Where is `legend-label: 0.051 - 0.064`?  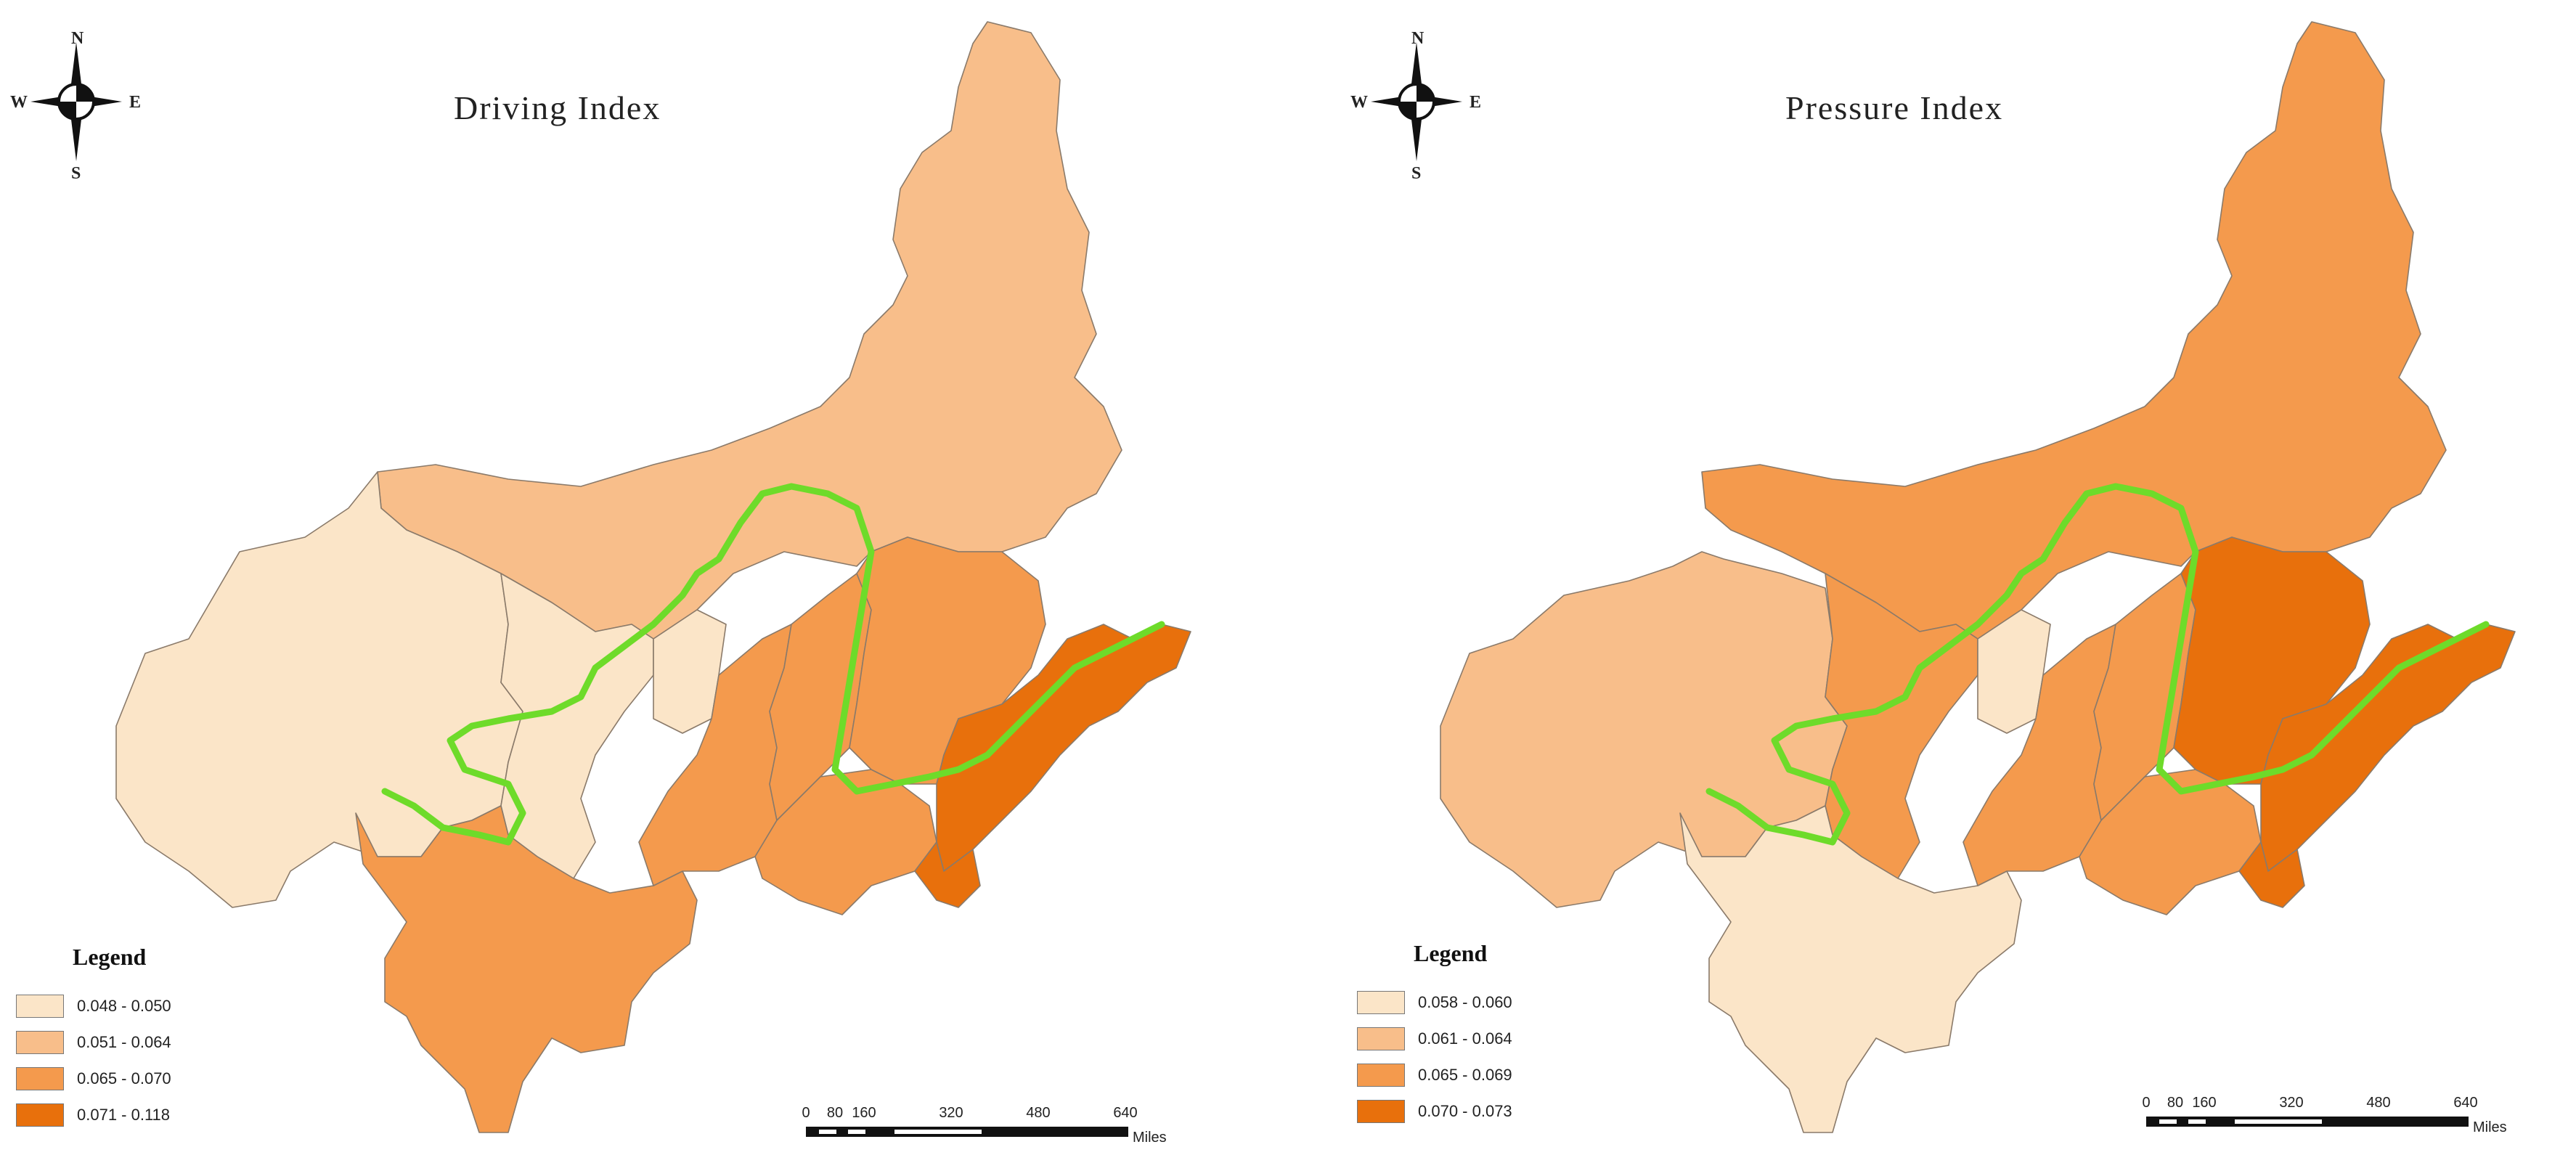
legend-label: 0.051 - 0.064 is located at coordinates (124, 1042).